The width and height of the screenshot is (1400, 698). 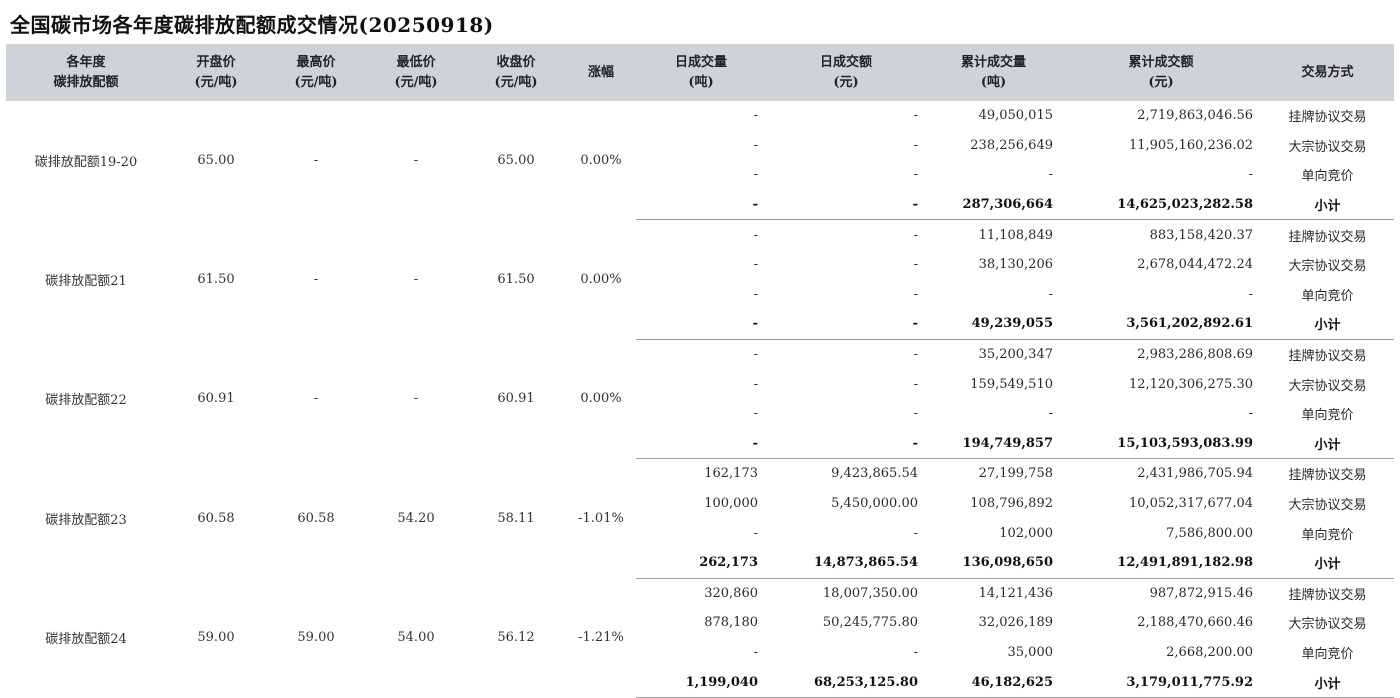 What do you see at coordinates (874, 504) in the screenshot?
I see `daily-amount: 5,450,000.00` at bounding box center [874, 504].